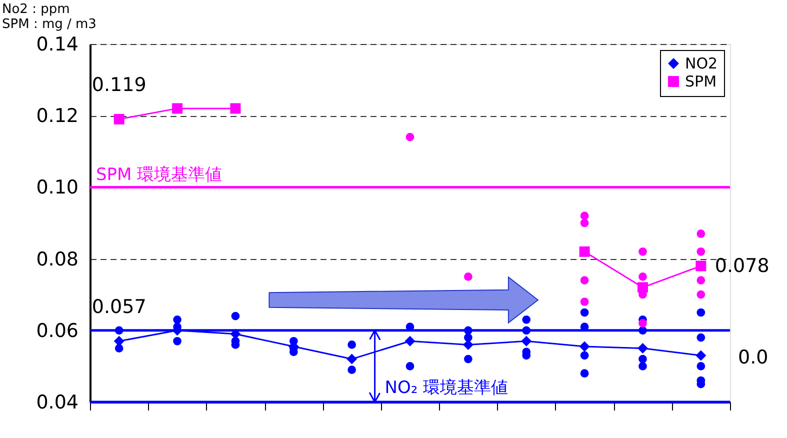  What do you see at coordinates (742, 265) in the screenshot?
I see `data-label: 0.078` at bounding box center [742, 265].